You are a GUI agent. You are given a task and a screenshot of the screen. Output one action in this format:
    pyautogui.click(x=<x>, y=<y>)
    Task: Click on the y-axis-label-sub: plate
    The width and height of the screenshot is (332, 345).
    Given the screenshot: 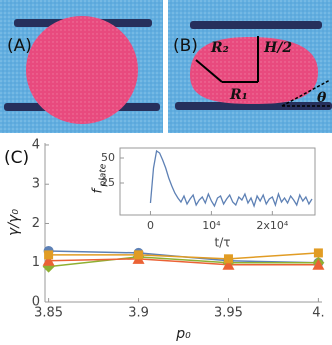 What is the action you would take?
    pyautogui.click(x=104, y=175)
    